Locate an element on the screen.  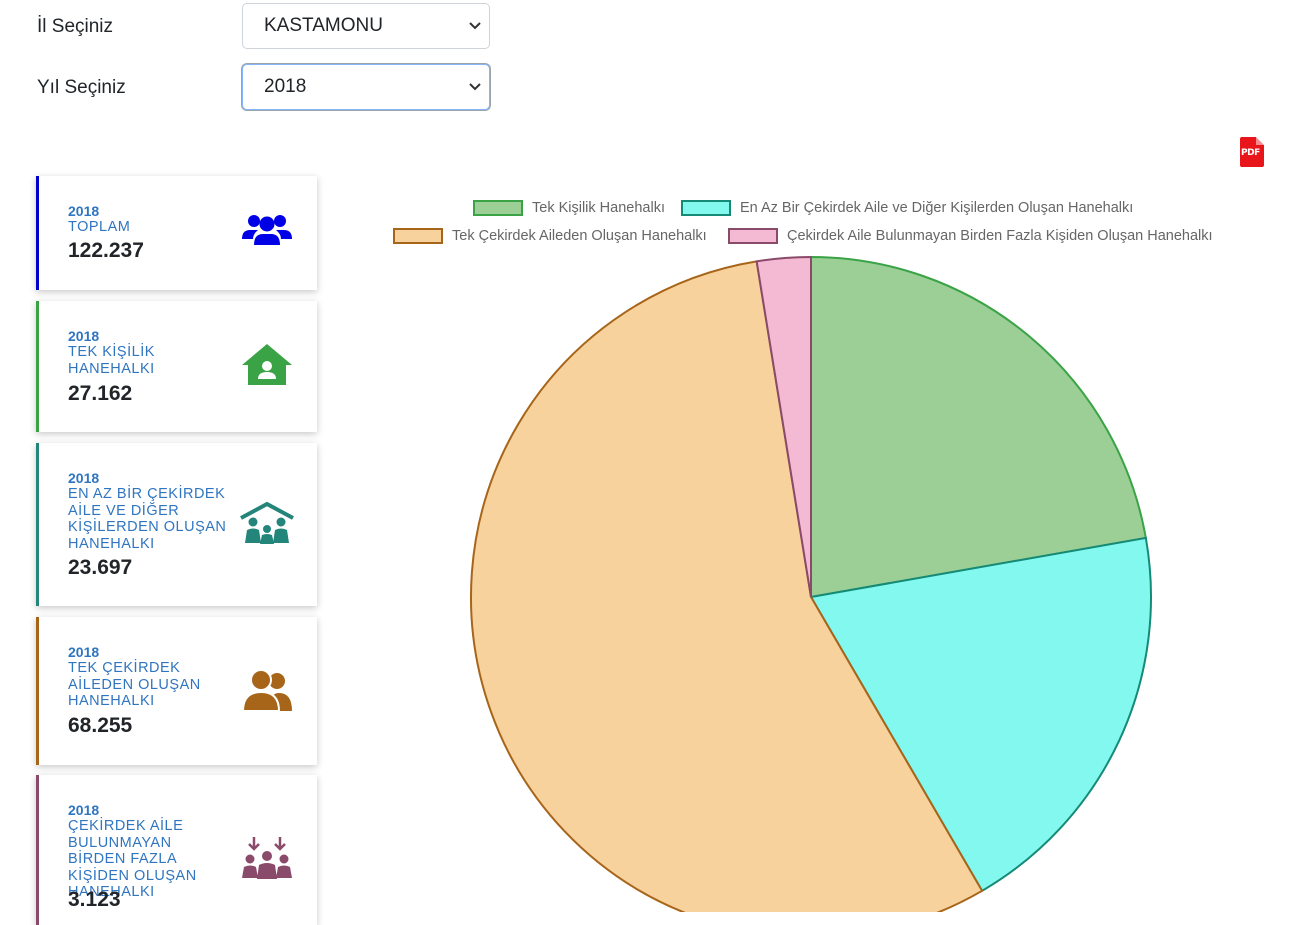
legend-label: Tek Çekirdek Aileden Oluşan Hanehalkı is located at coordinates (579, 236).